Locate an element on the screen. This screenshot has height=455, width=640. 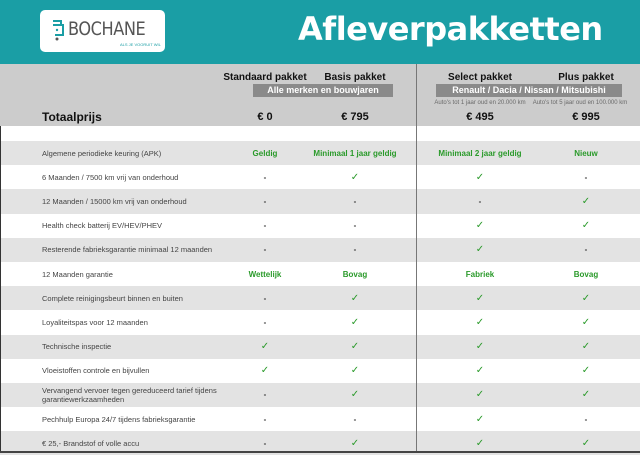
price-plus: € 995 is located at coordinates (586, 117).